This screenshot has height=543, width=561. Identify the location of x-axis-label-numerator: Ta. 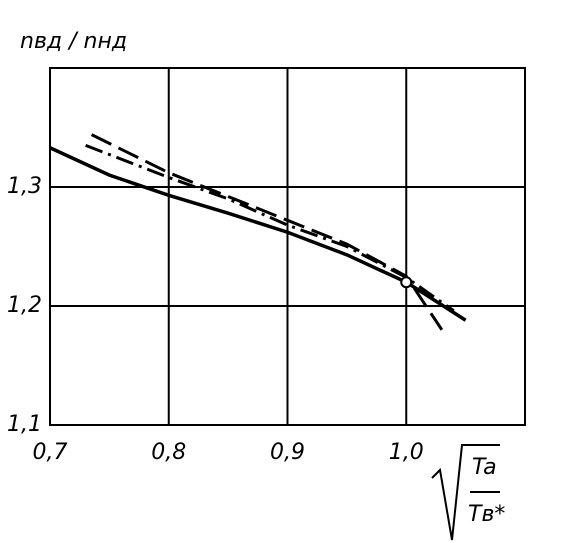
(484, 467).